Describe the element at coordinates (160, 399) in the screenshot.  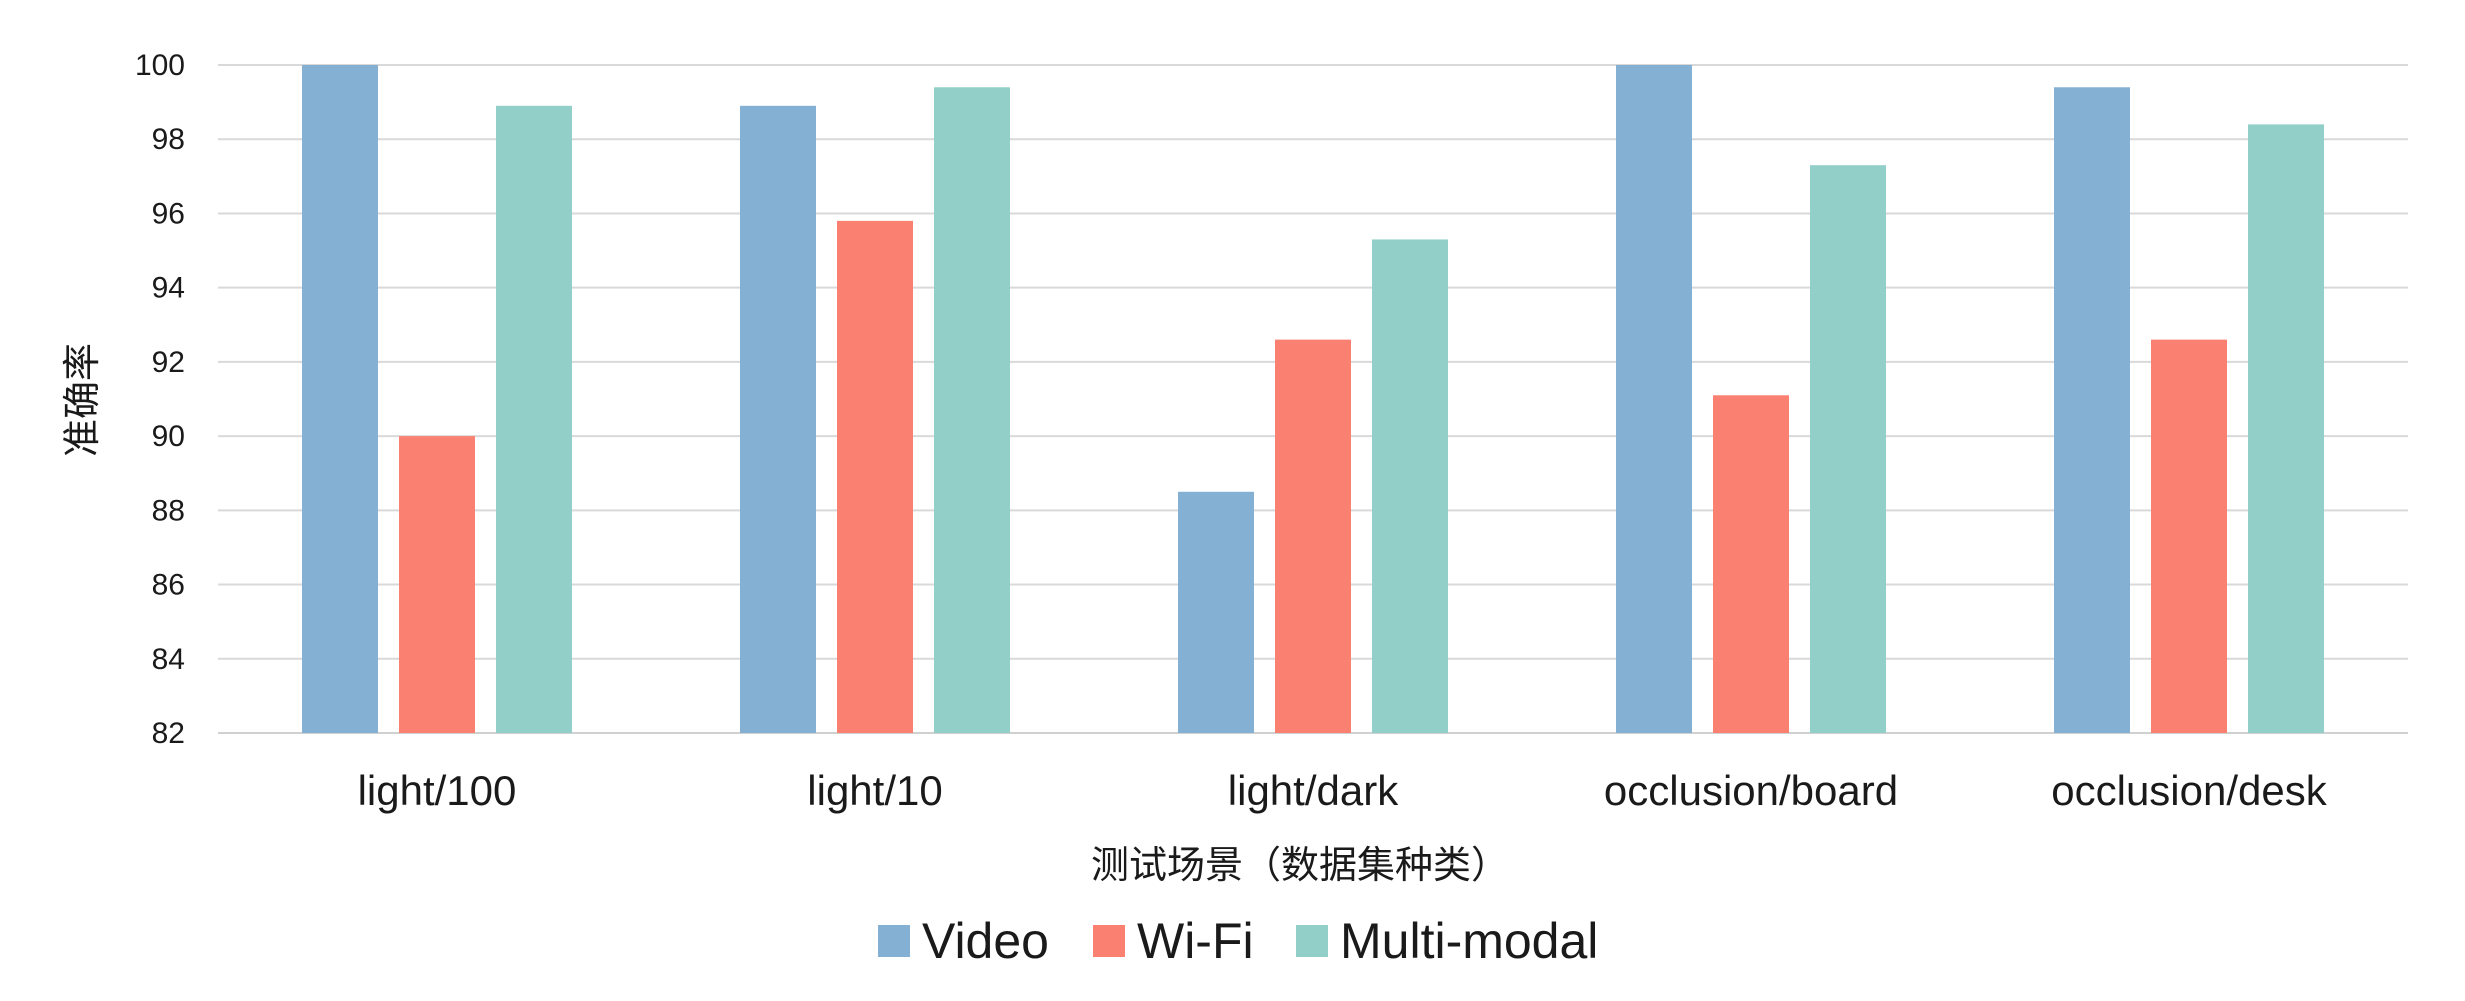
I see `y-axis: 82 84 86 88 90 92 94 96 98 100` at that location.